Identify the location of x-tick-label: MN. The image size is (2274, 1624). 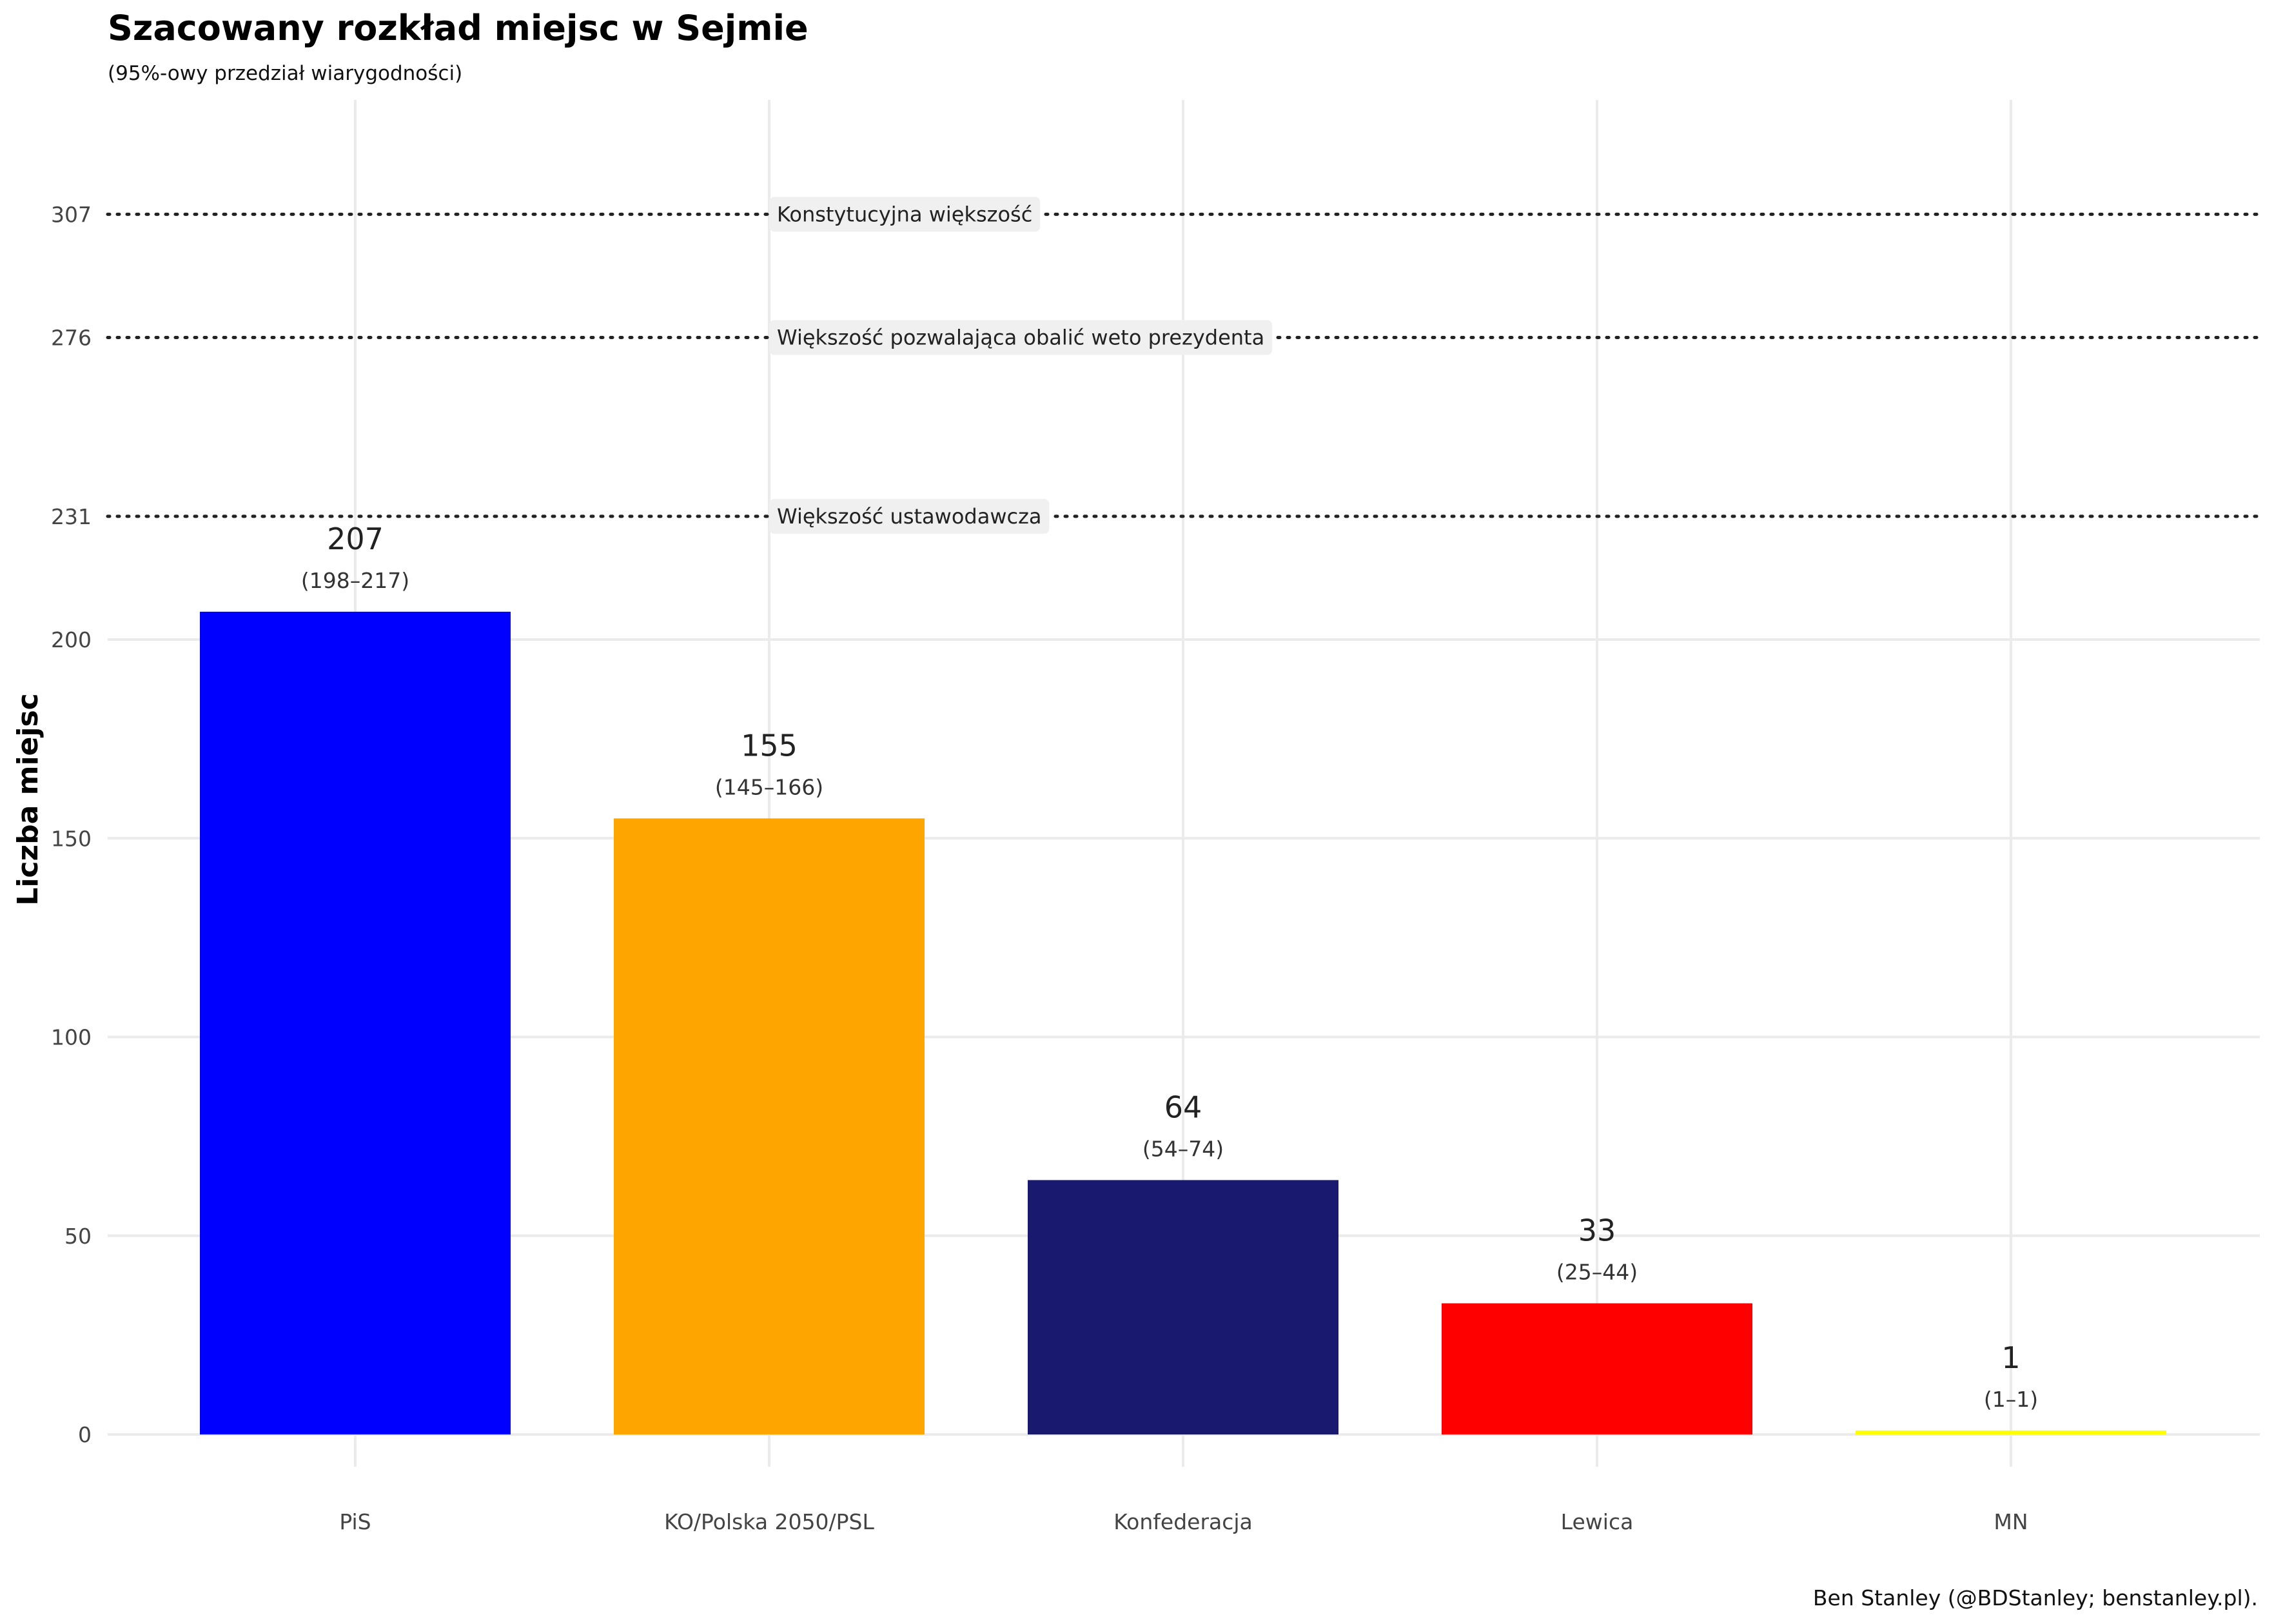
(2011, 1522).